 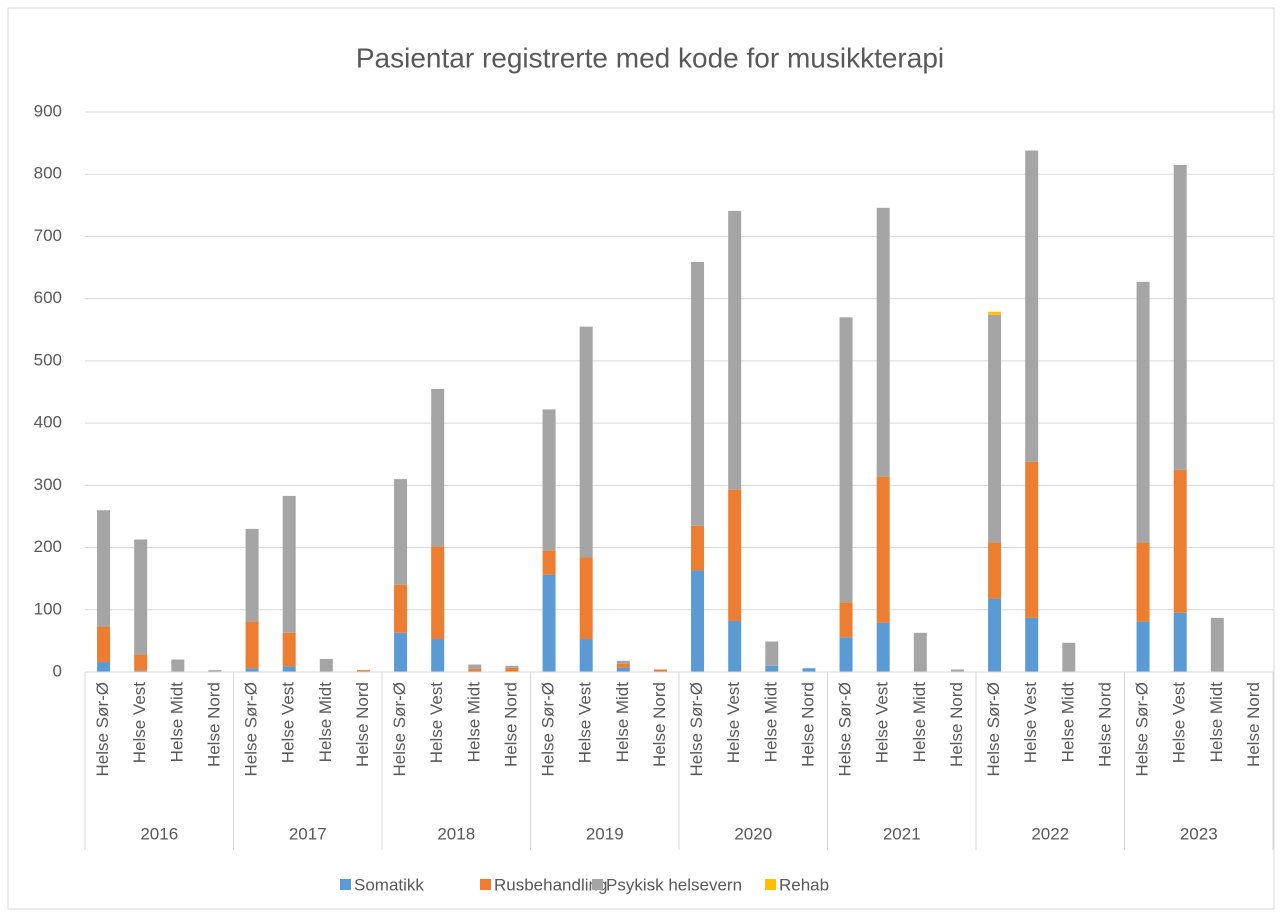 I want to click on group-label: 2023, so click(x=1199, y=833).